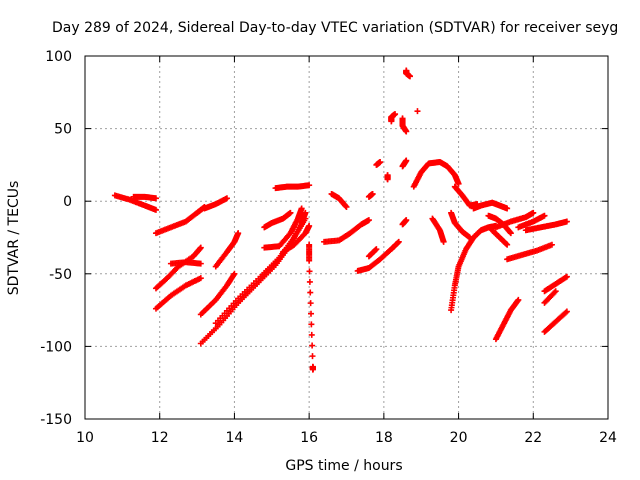 This screenshot has height=480, width=640. Describe the element at coordinates (235, 438) in the screenshot. I see `x-tick-label: 14` at that location.